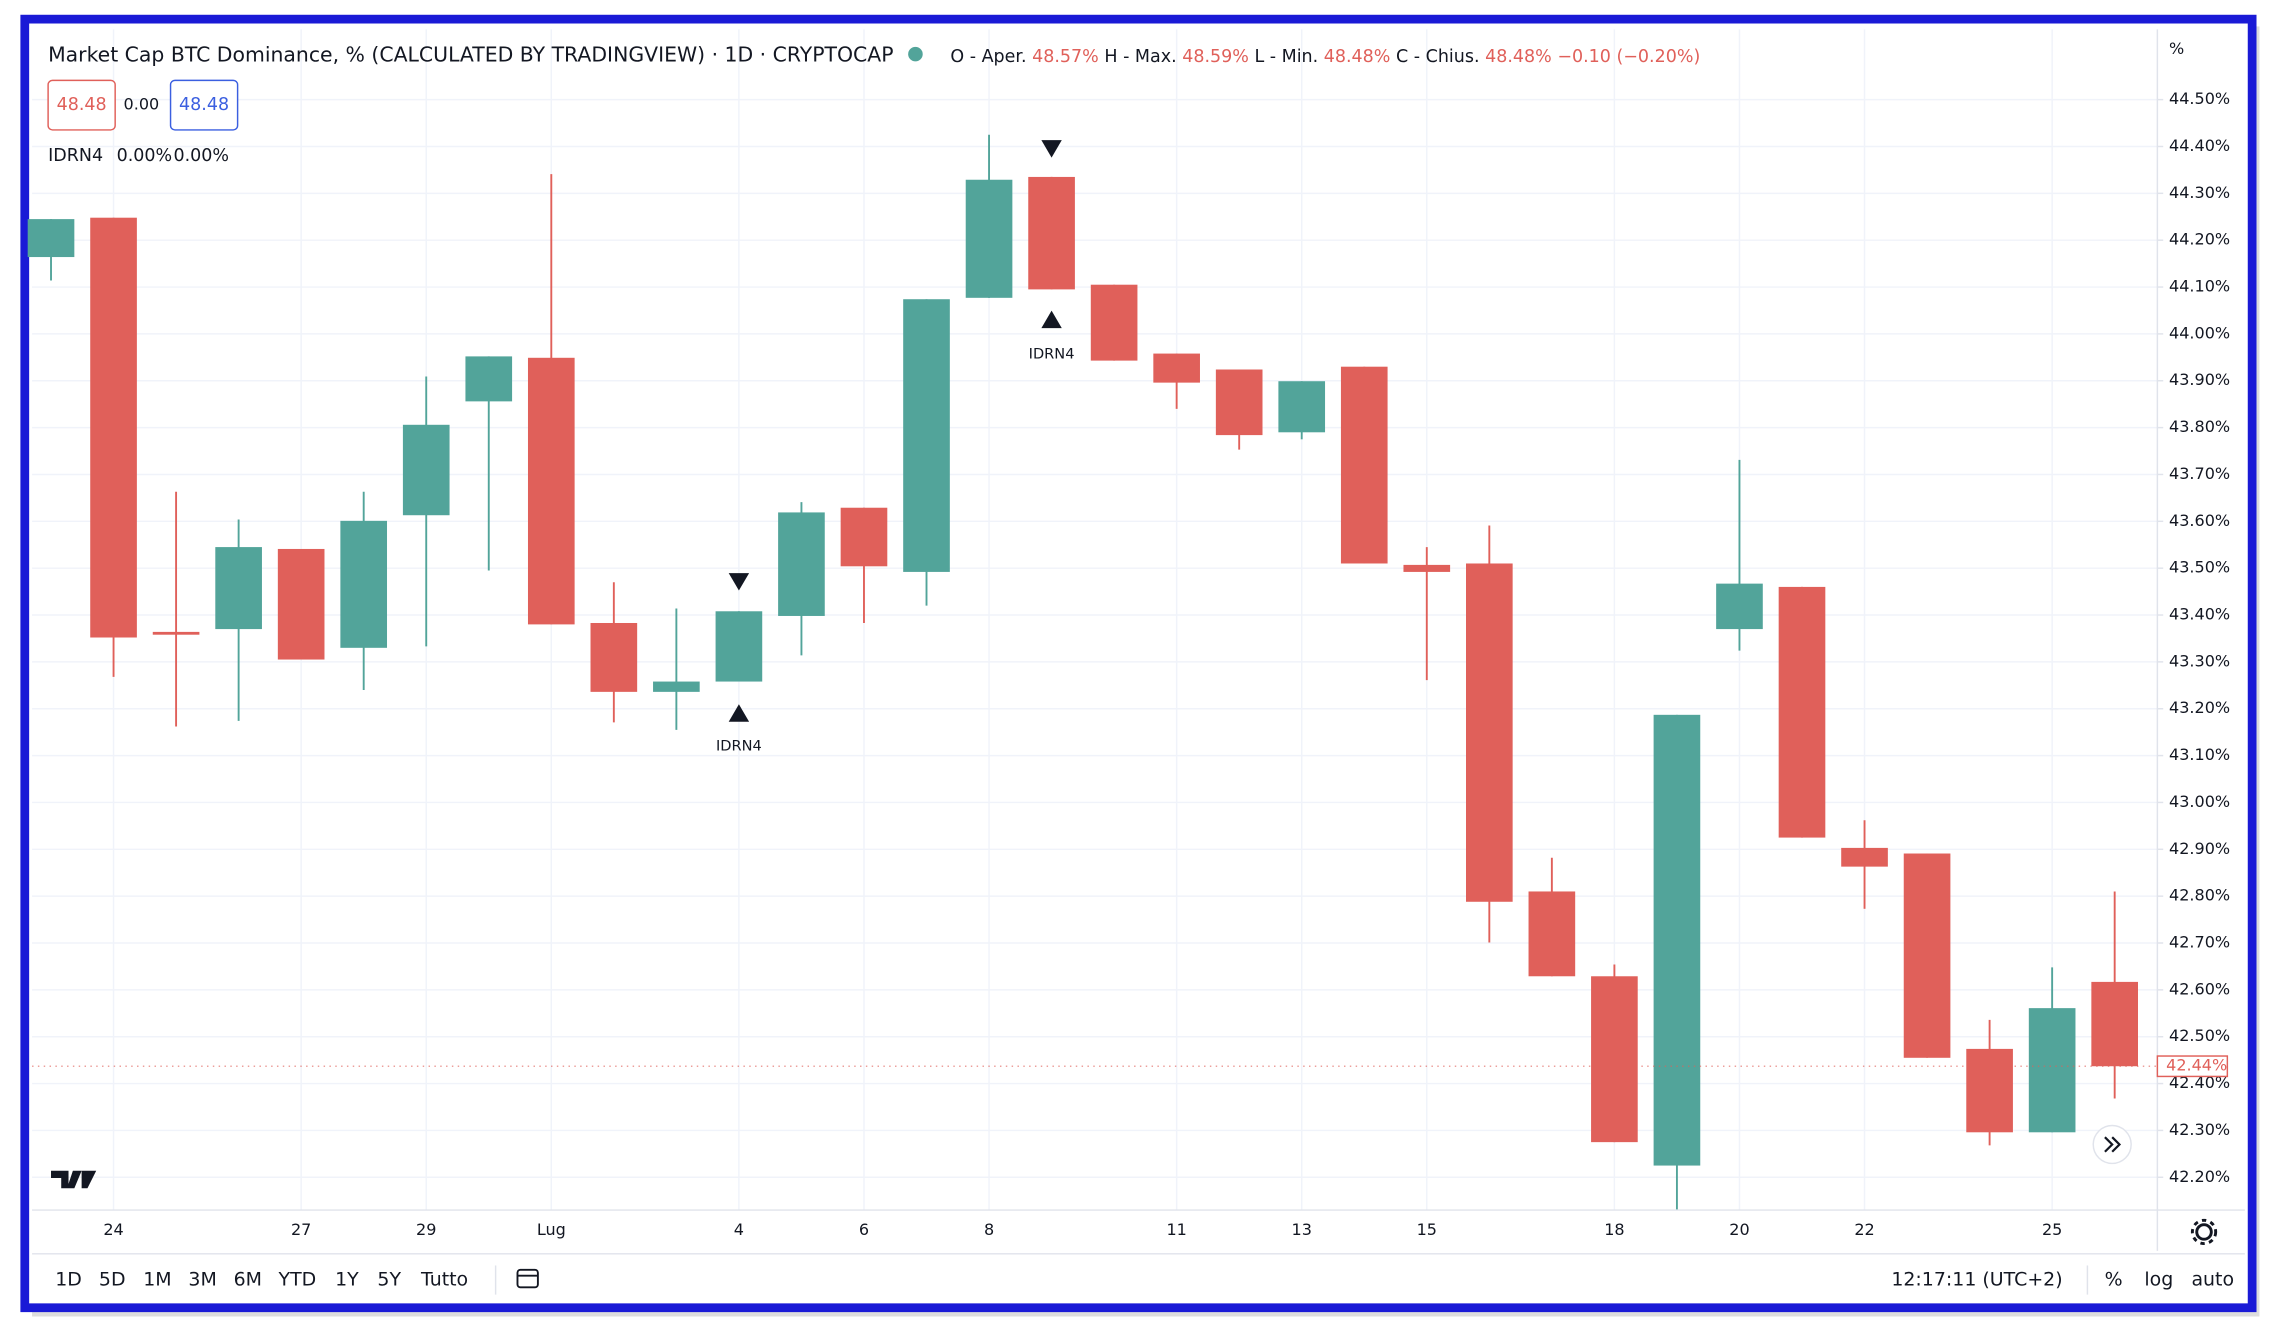 The width and height of the screenshot is (2274, 1340). Describe the element at coordinates (1052, 353) in the screenshot. I see `signal-label: IDRN4` at that location.